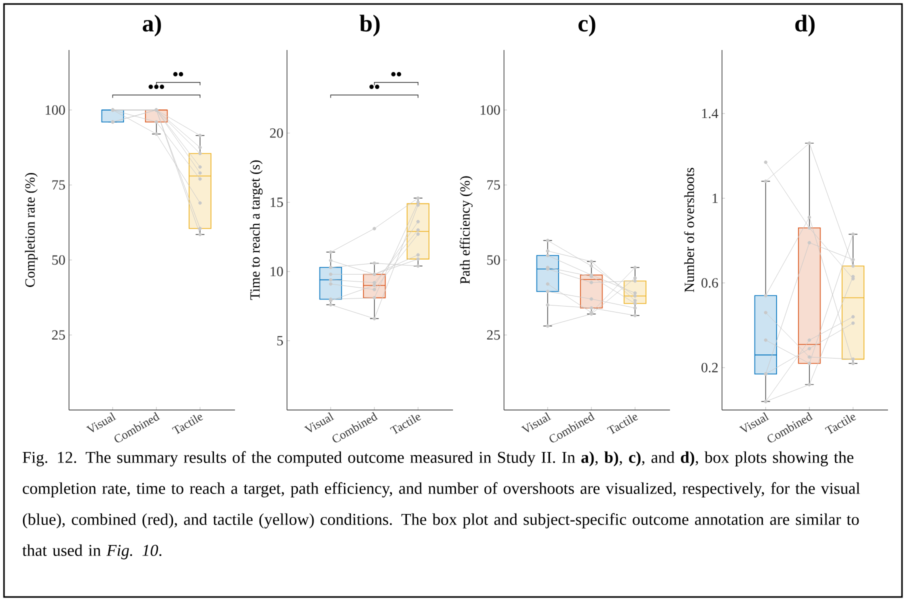  Describe the element at coordinates (689, 230) in the screenshot. I see `y-axis-title: Number of overshoots` at that location.